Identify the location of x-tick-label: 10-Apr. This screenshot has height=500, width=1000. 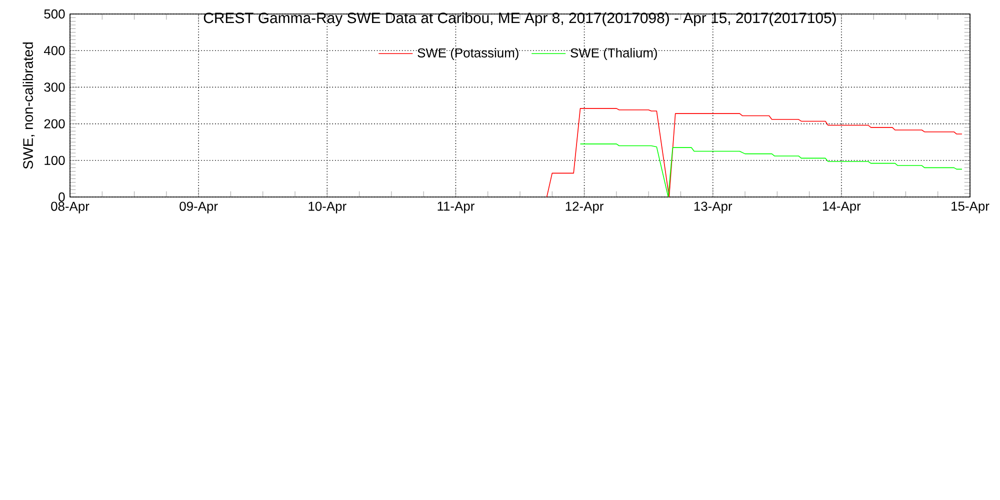
(327, 208).